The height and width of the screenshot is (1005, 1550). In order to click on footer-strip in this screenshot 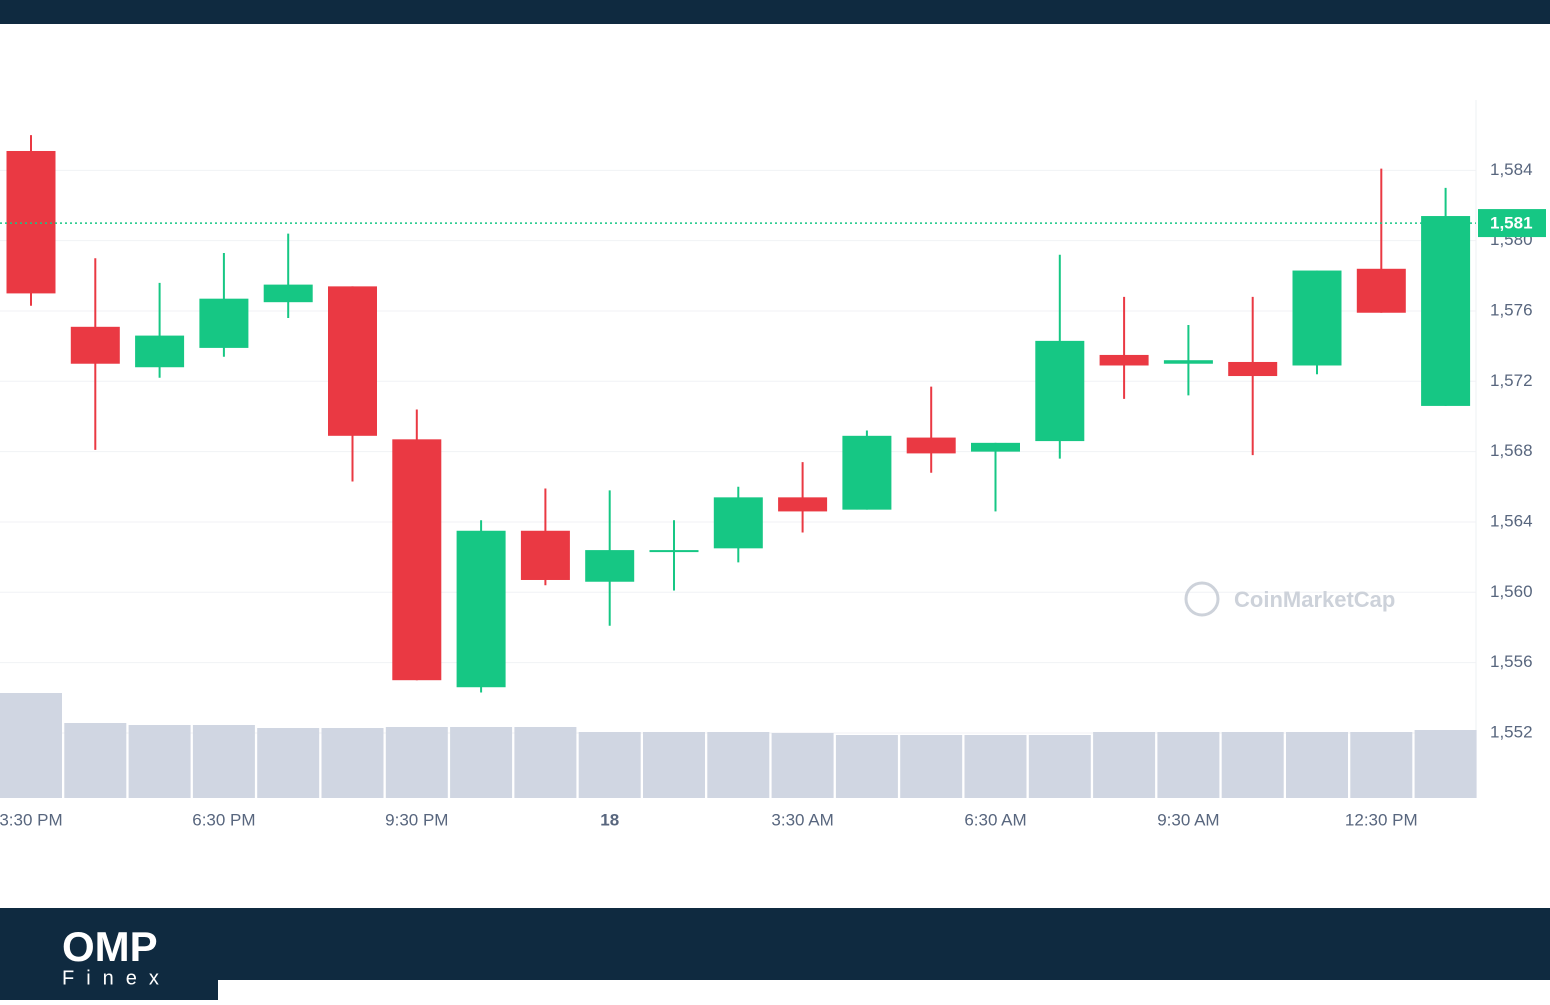, I will do `click(884, 990)`.